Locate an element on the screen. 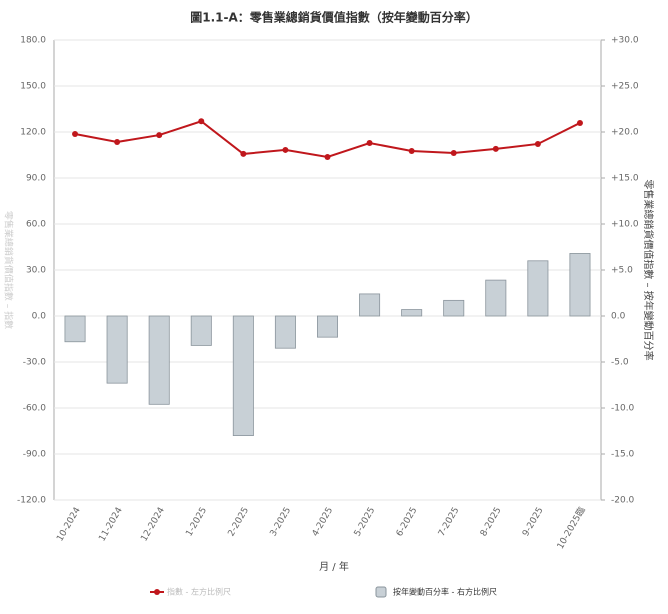 The image size is (668, 614). y2-tick-label: +15.0 is located at coordinates (625, 179).